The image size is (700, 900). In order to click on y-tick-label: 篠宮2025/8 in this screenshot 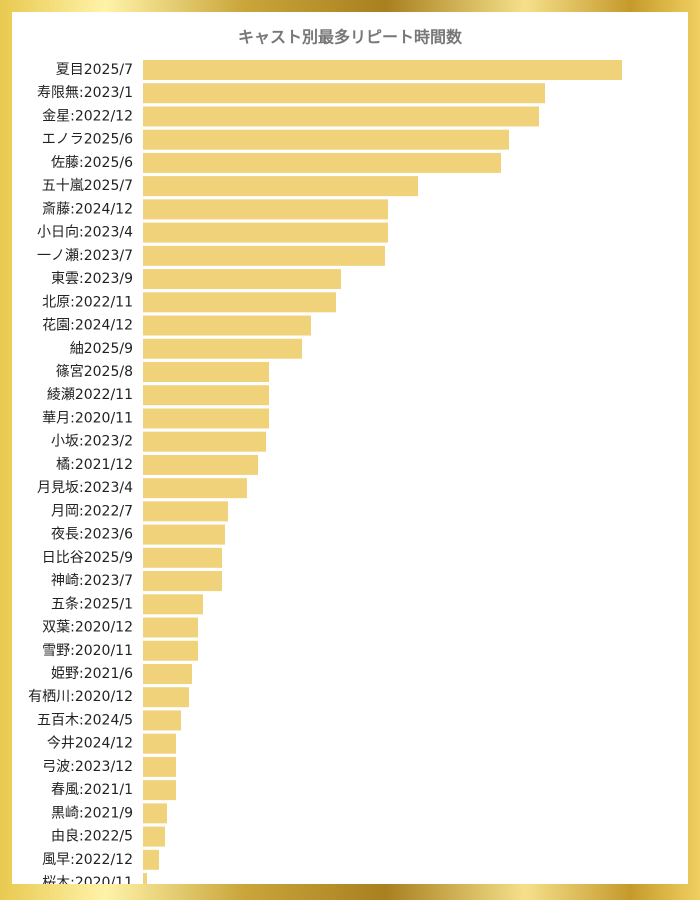, I will do `click(94, 372)`.